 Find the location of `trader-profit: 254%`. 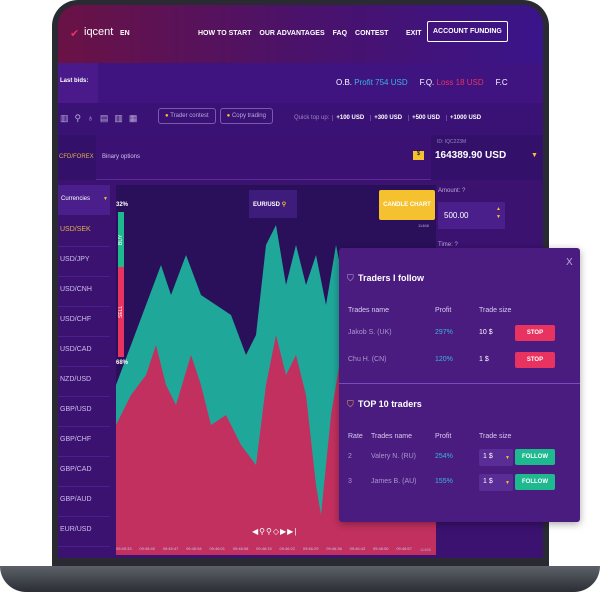

trader-profit: 254% is located at coordinates (444, 456).